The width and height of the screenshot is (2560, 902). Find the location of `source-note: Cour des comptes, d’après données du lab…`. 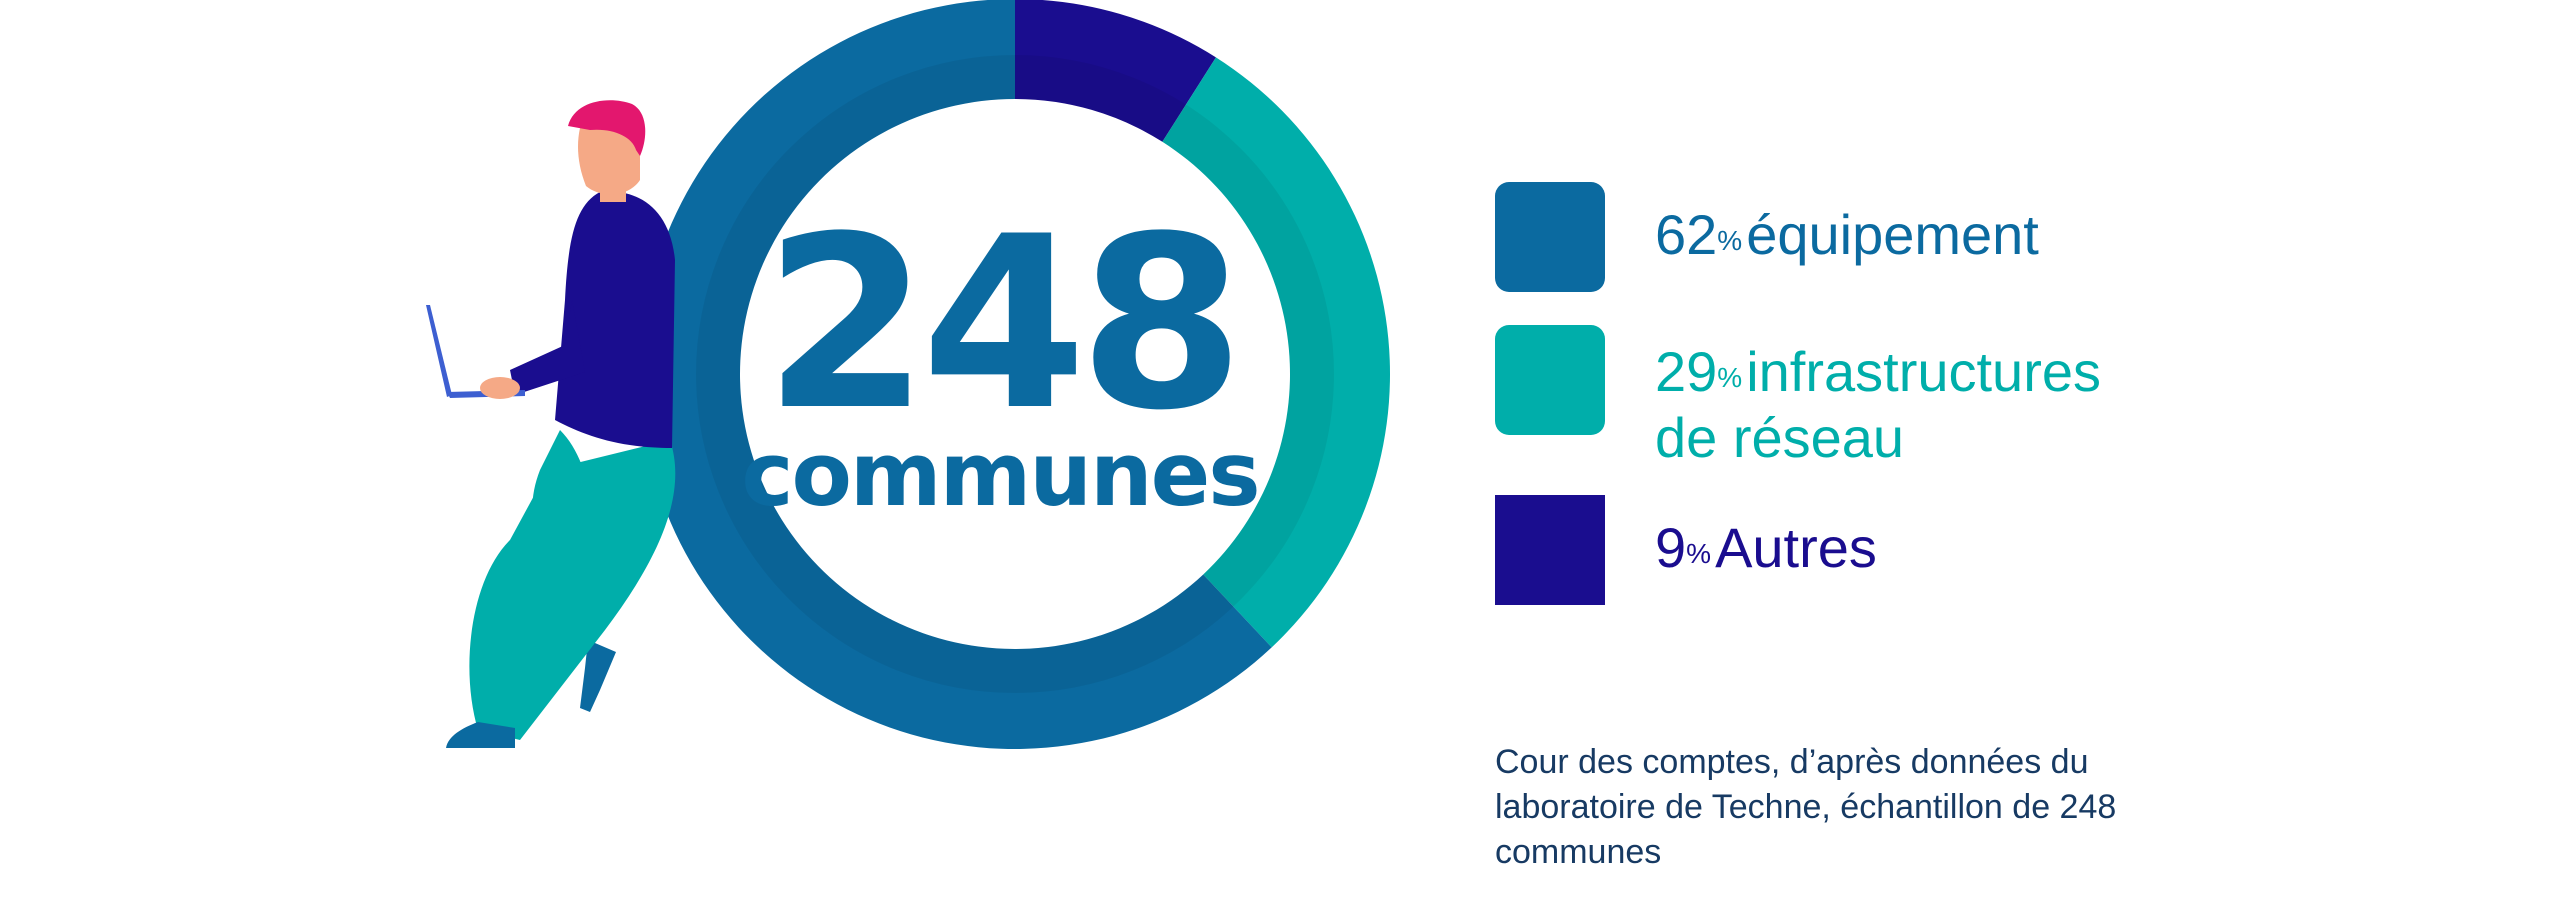

source-note: Cour des comptes, d’après données du lab… is located at coordinates (1806, 807).